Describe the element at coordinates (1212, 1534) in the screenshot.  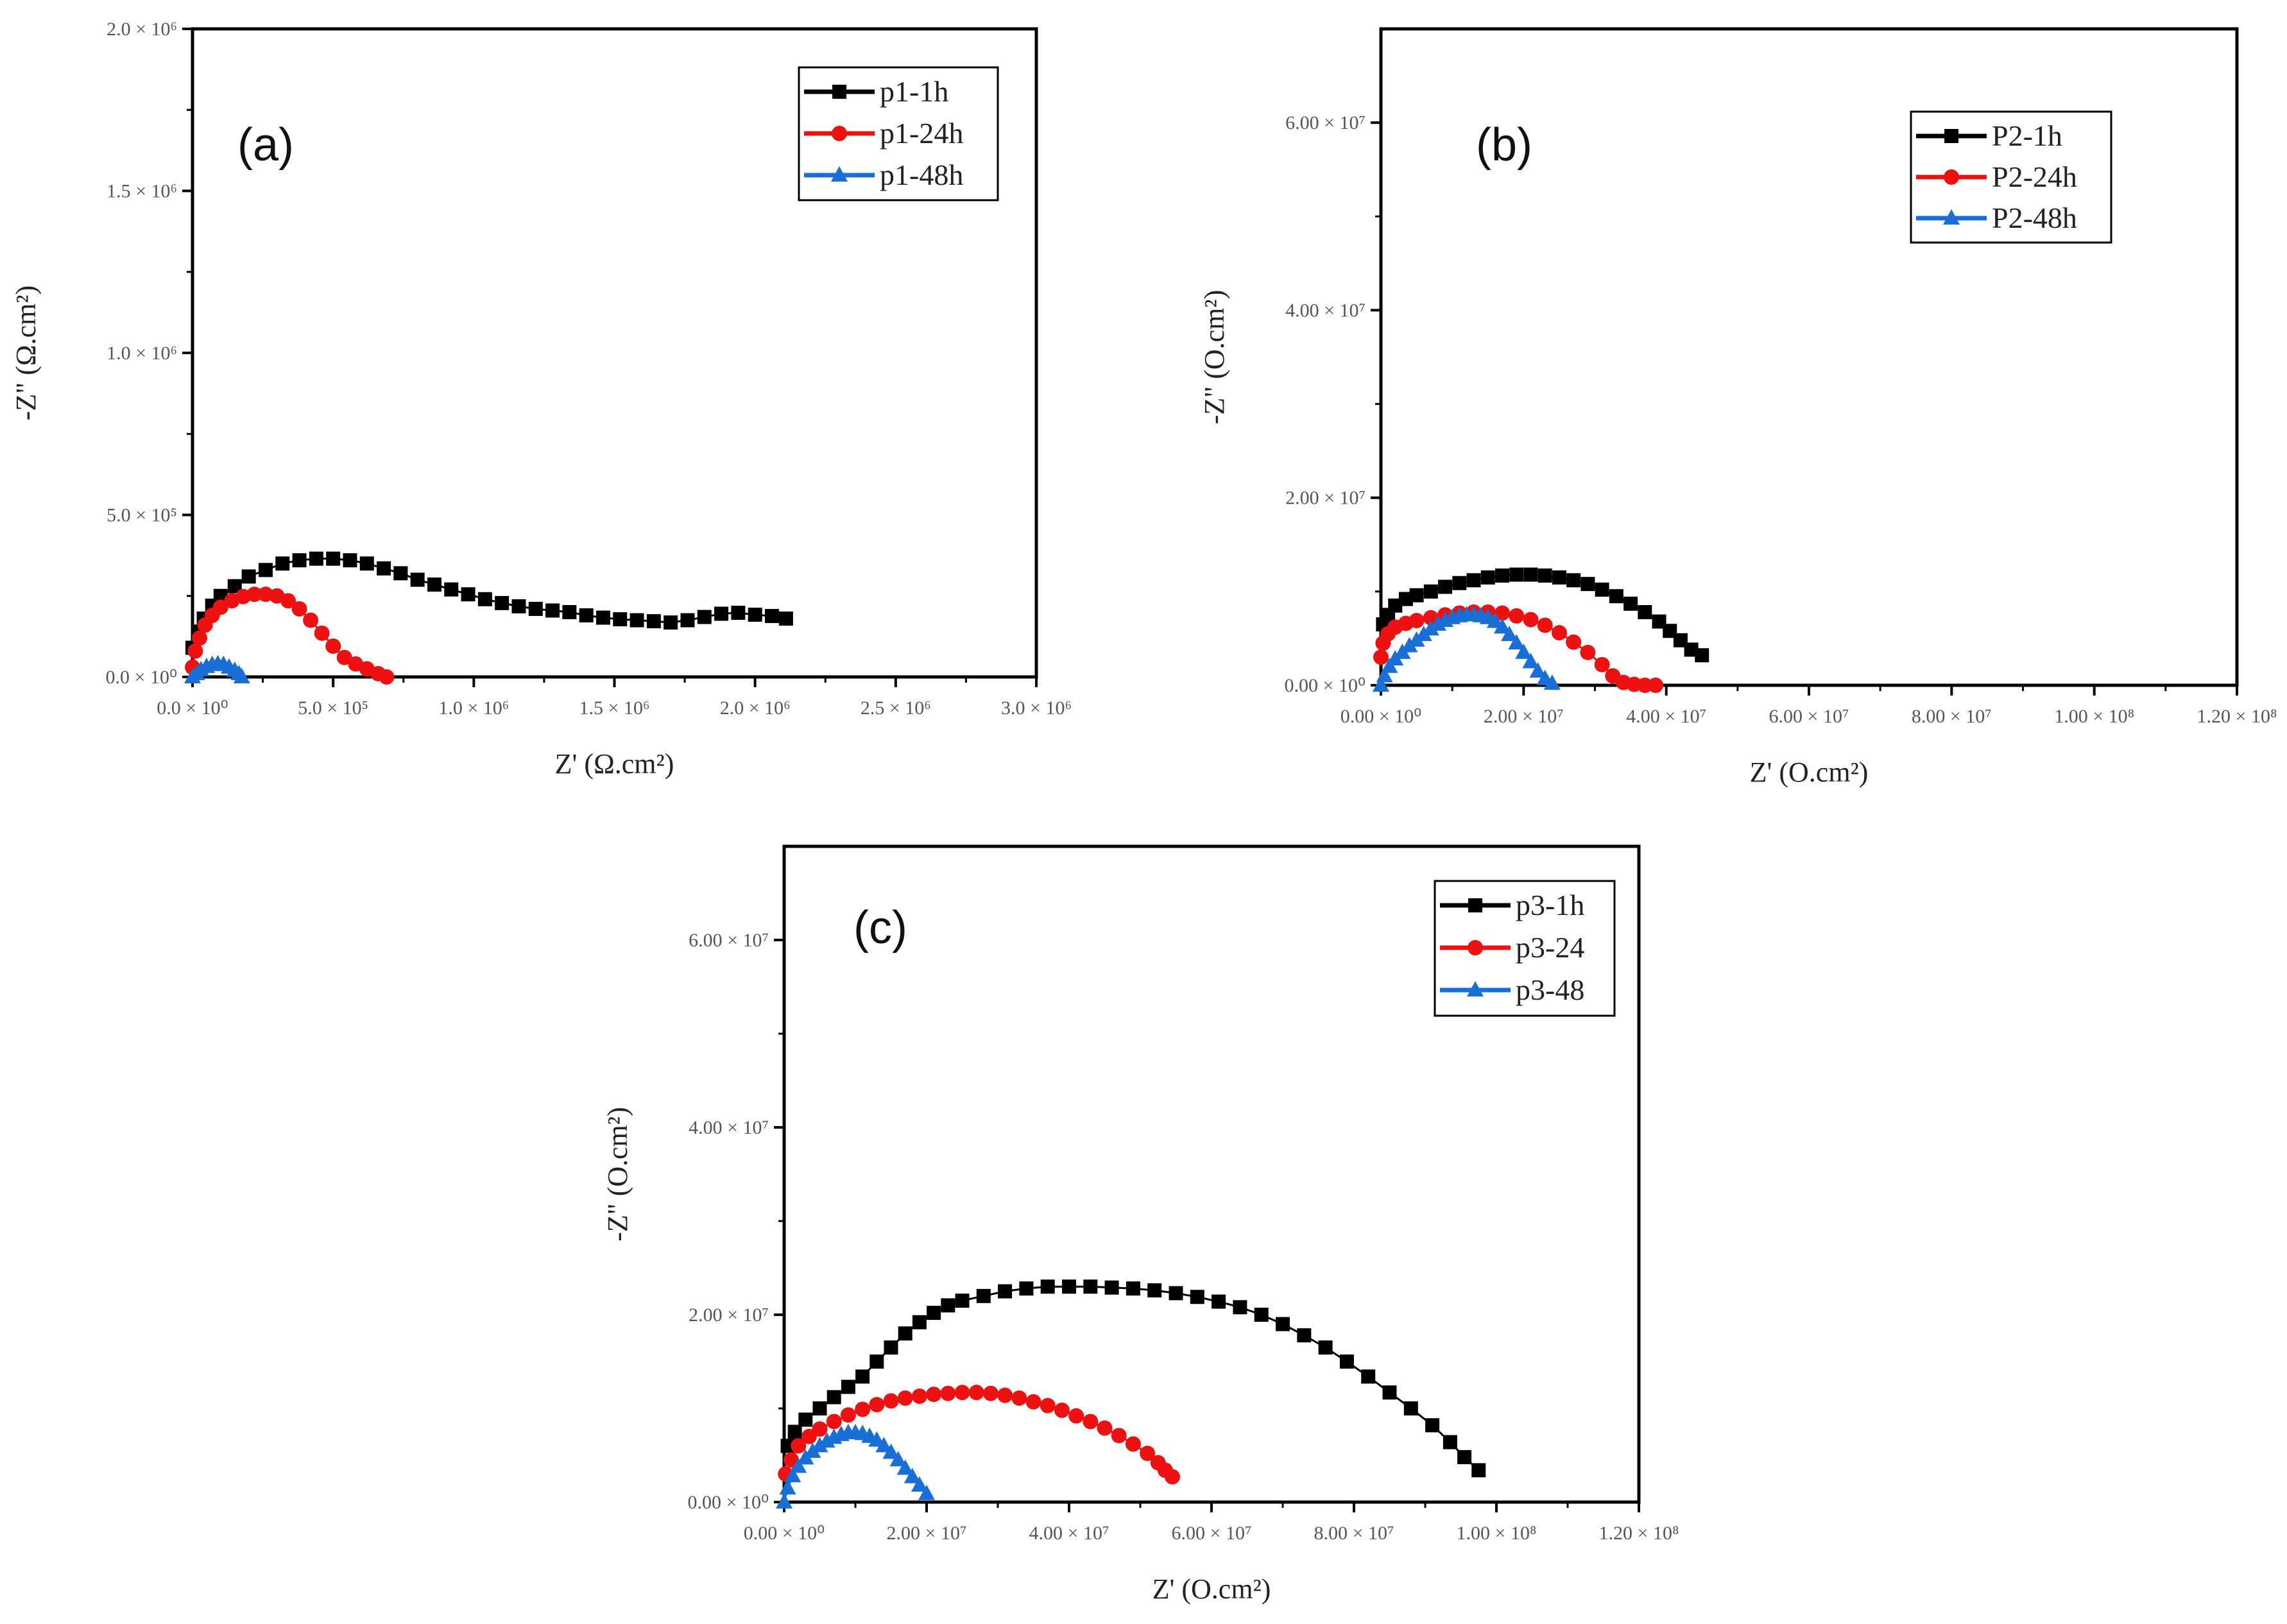
I see `x-tick-label: 6.00 × 10⁷` at that location.